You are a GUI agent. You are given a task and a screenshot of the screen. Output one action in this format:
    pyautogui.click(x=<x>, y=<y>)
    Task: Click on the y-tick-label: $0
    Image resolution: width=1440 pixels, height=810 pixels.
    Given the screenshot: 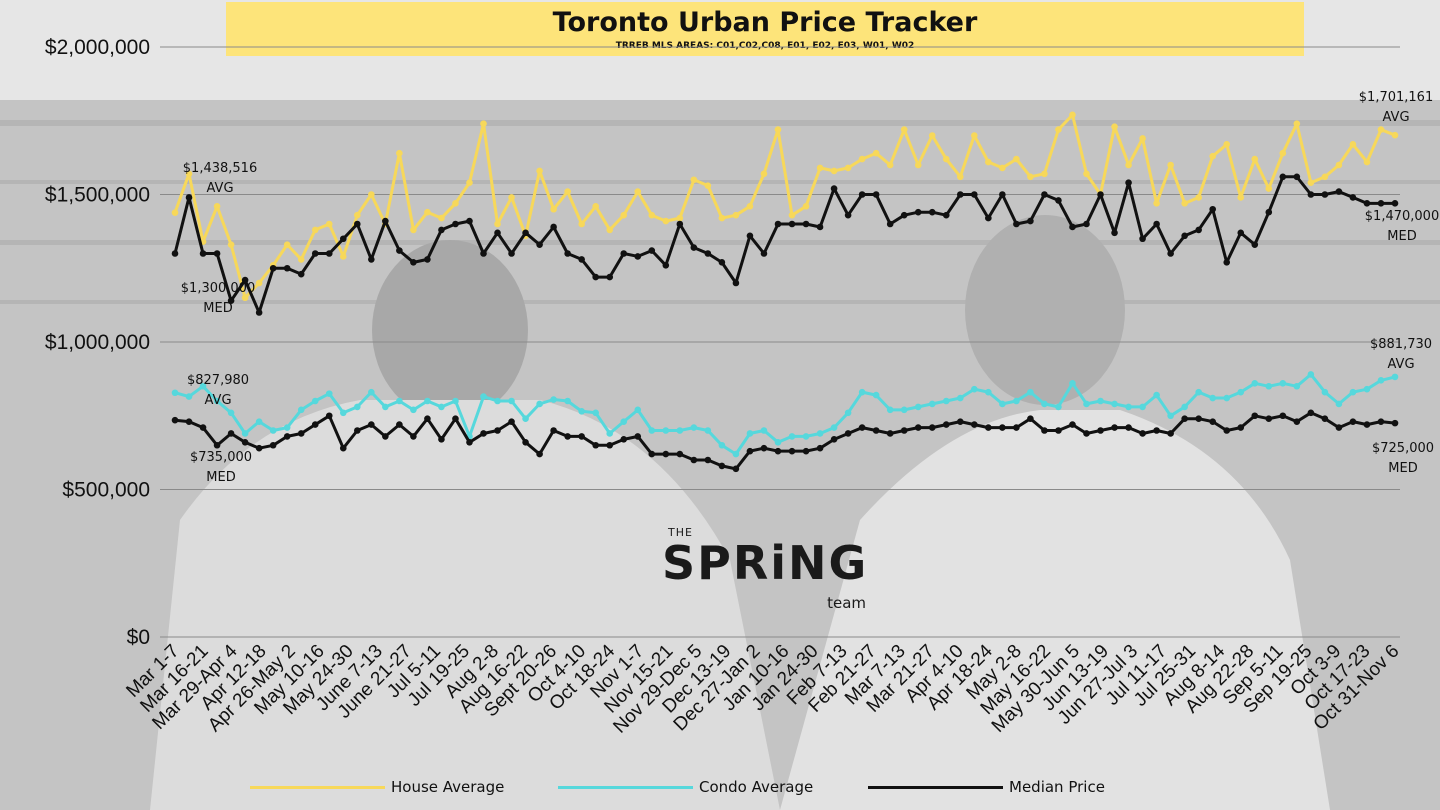 What is the action you would take?
    pyautogui.click(x=138, y=637)
    